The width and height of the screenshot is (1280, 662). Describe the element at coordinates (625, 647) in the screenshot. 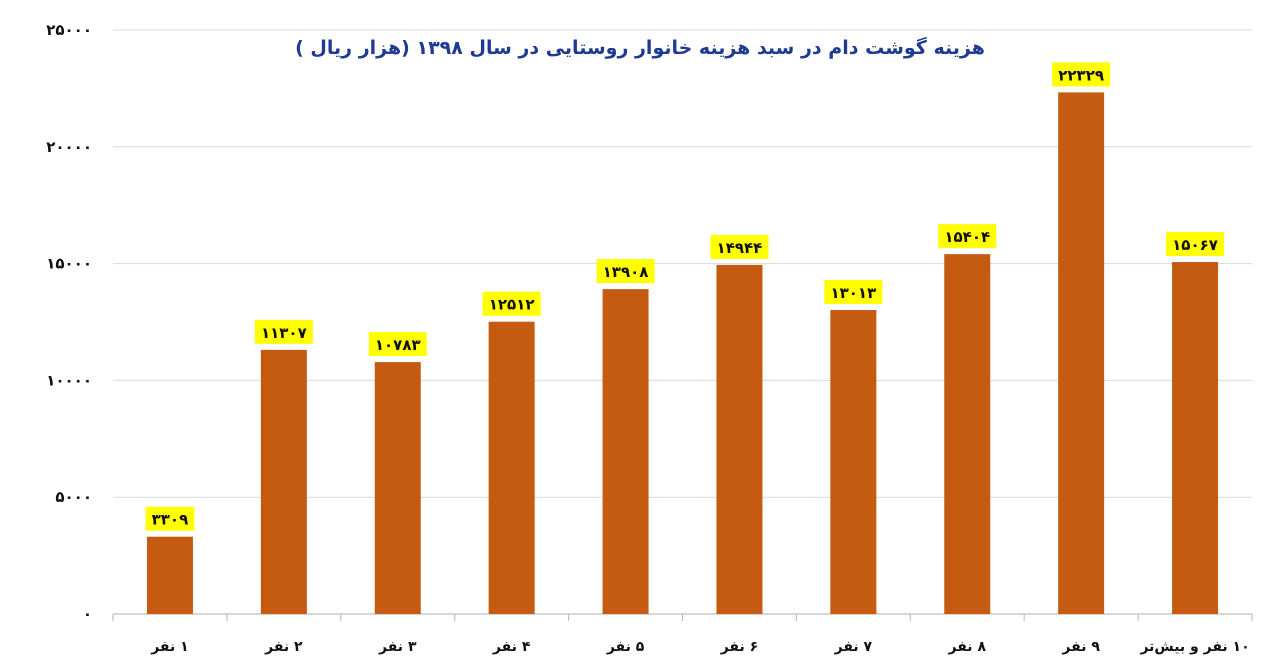

I see `x-tick-label: ۵ نفر` at that location.